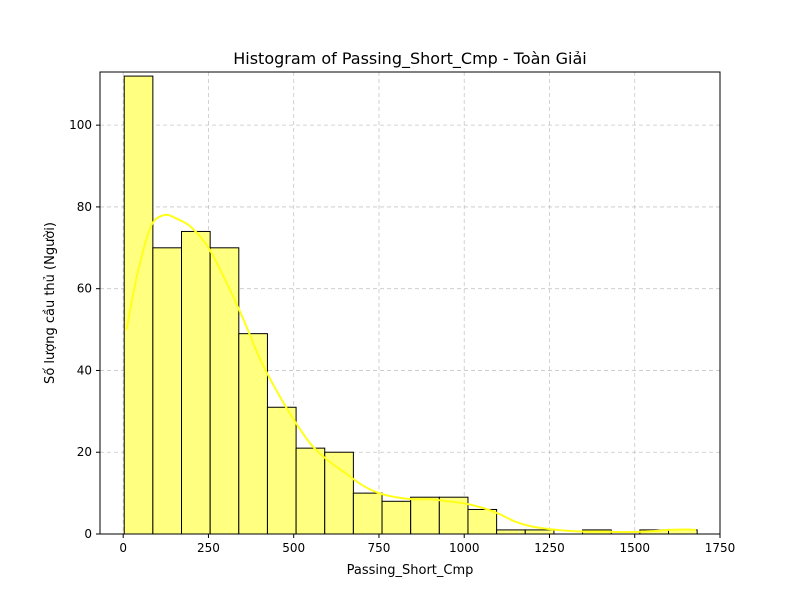 The height and width of the screenshot is (600, 800). What do you see at coordinates (720, 548) in the screenshot?
I see `x-tick-label: 1750` at bounding box center [720, 548].